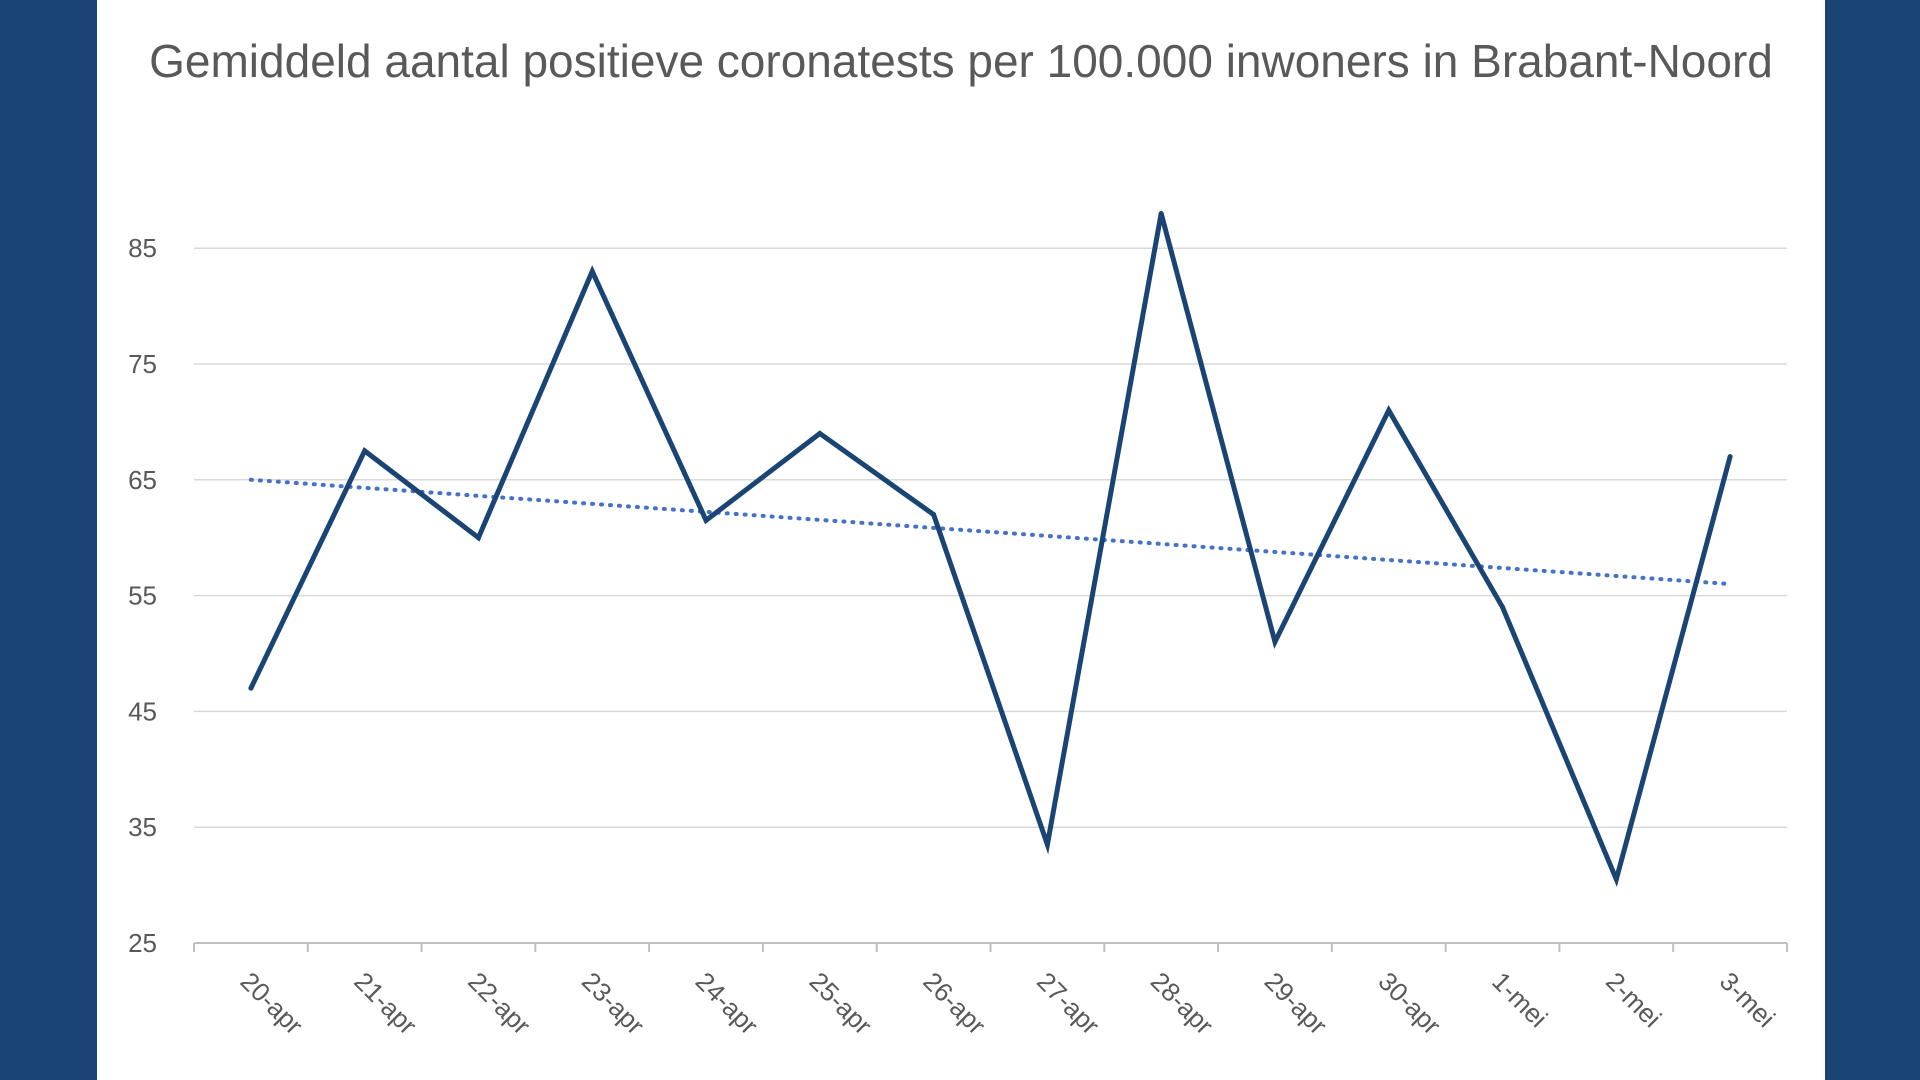 The height and width of the screenshot is (1080, 1920). I want to click on x-tick-label: 30-apr, so click(1410, 1003).